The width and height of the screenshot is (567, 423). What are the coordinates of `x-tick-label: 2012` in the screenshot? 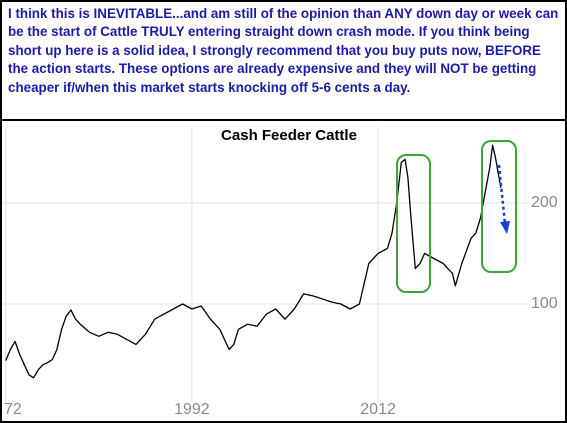 It's located at (378, 409).